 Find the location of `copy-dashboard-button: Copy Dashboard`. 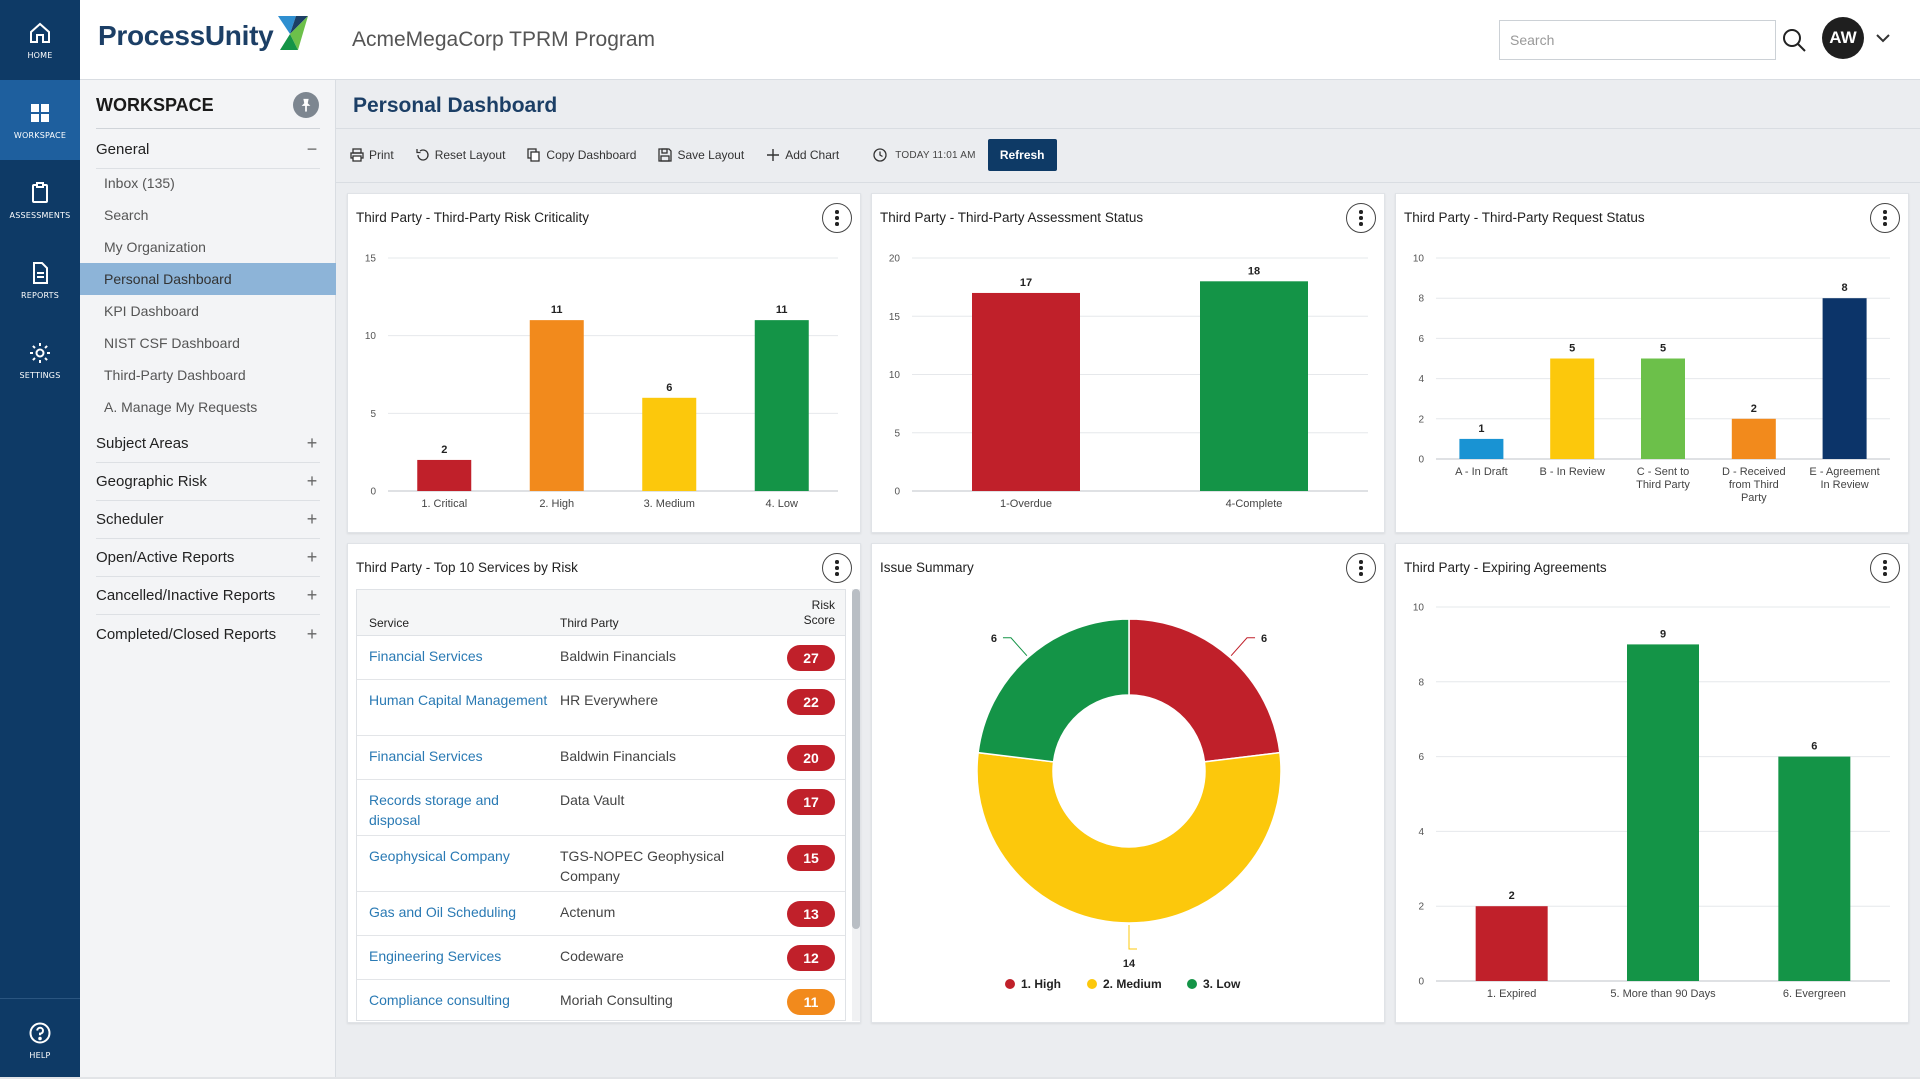

copy-dashboard-button: Copy Dashboard is located at coordinates (581, 155).